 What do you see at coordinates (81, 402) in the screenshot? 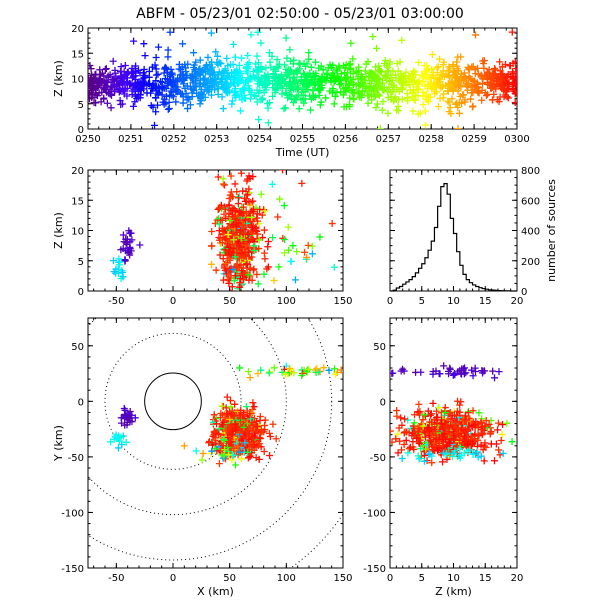
I see `plan_view-ytick-label: 0` at bounding box center [81, 402].